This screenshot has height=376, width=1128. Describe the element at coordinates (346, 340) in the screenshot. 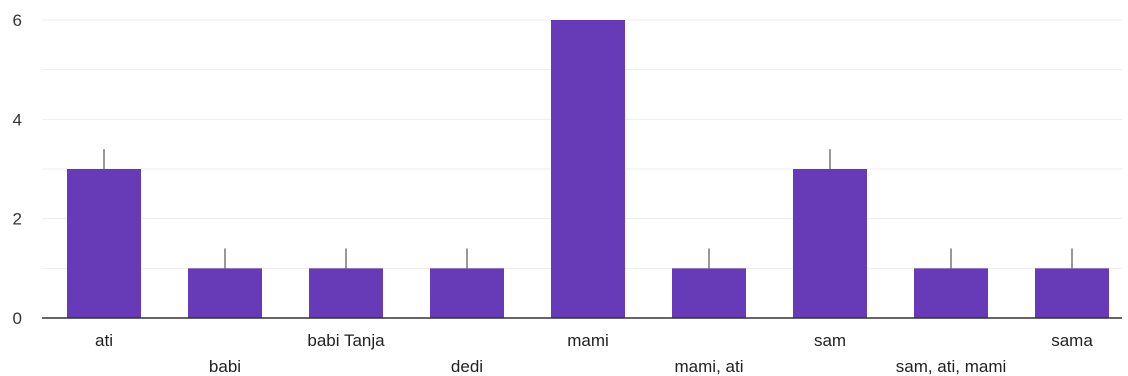

I see `x-category-label-2: babi Tanja` at that location.